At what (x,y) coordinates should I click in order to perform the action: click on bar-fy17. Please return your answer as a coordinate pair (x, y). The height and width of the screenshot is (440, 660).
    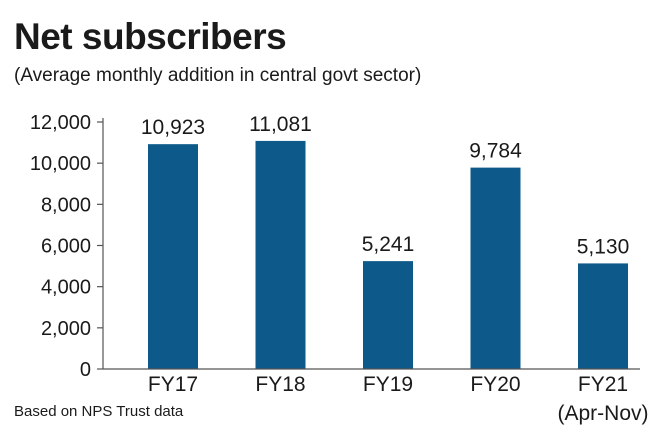
    Looking at the image, I should click on (173, 256).